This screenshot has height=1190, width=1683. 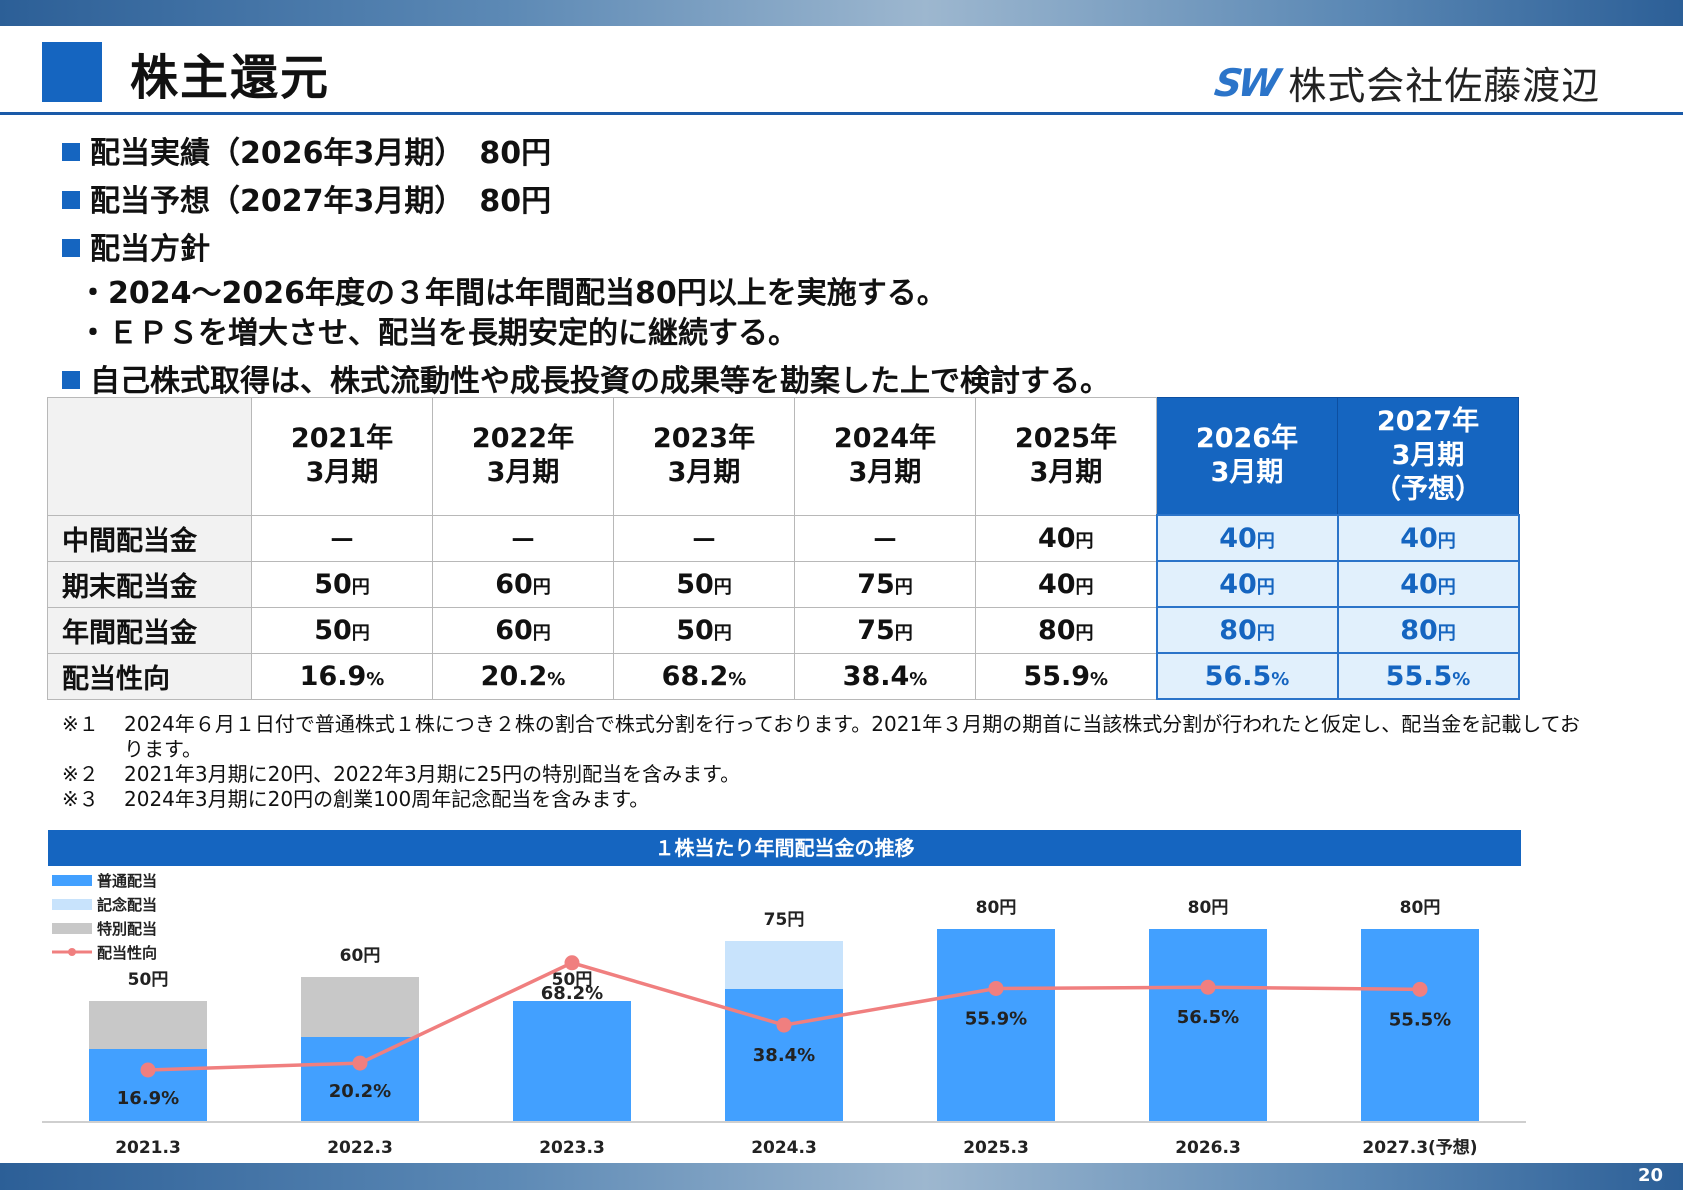 What do you see at coordinates (1247, 456) in the screenshot?
I see `col-header-highlight: 2026年 3月期` at bounding box center [1247, 456].